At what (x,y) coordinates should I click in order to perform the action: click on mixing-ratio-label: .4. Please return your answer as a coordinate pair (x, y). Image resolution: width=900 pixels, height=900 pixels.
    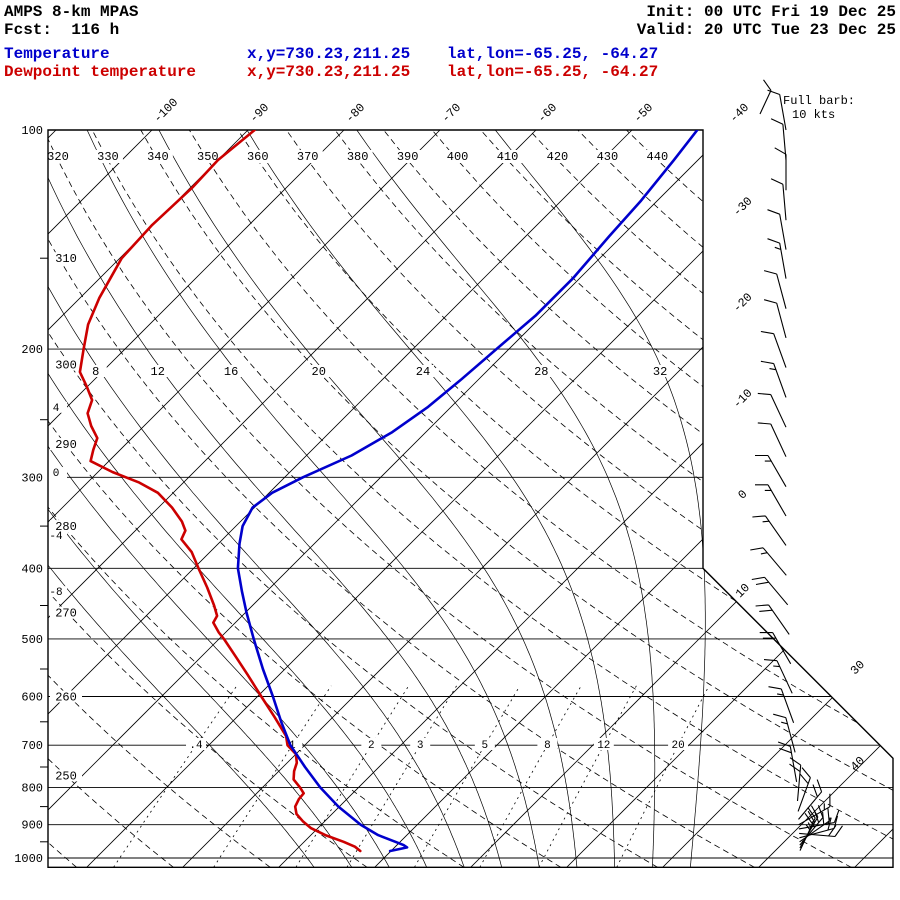
    Looking at the image, I should click on (196, 746).